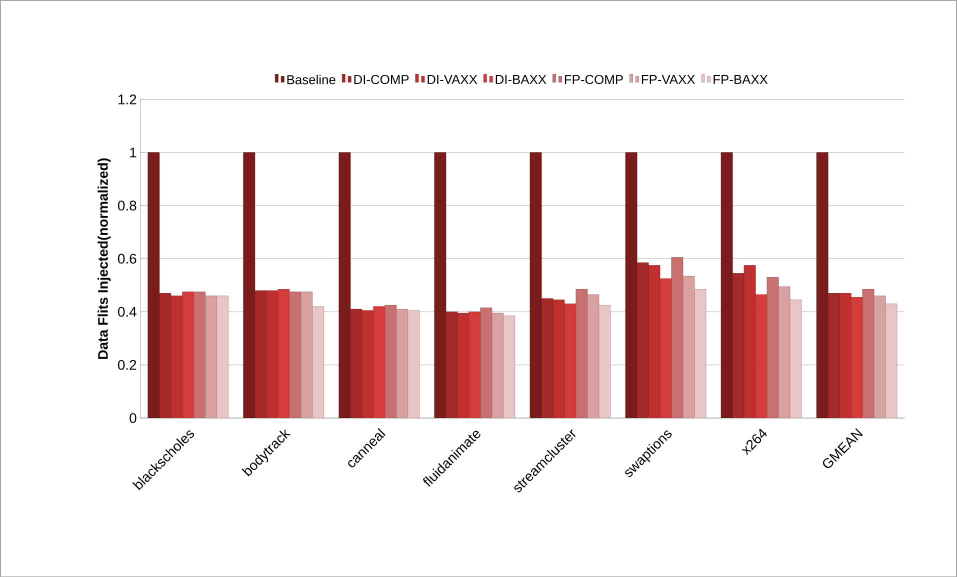 The height and width of the screenshot is (577, 957). What do you see at coordinates (741, 79) in the screenshot?
I see `legend-label: FP-BAXX` at bounding box center [741, 79].